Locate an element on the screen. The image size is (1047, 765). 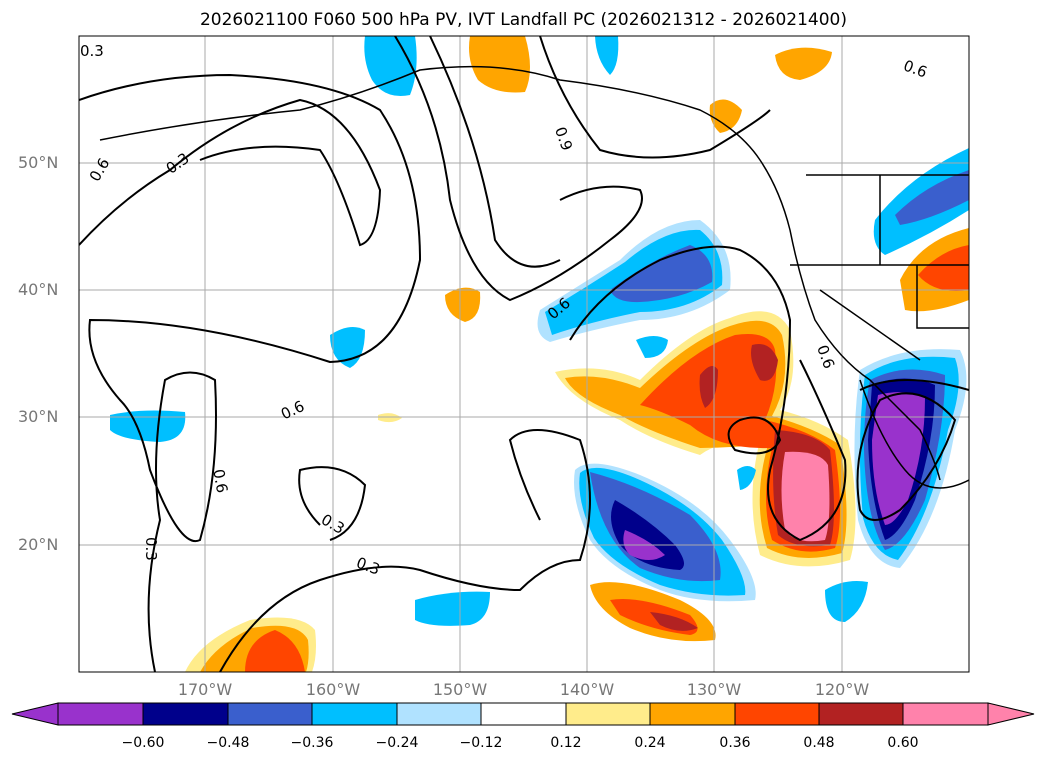
colorbar-tick: 0.24 is located at coordinates (650, 743).